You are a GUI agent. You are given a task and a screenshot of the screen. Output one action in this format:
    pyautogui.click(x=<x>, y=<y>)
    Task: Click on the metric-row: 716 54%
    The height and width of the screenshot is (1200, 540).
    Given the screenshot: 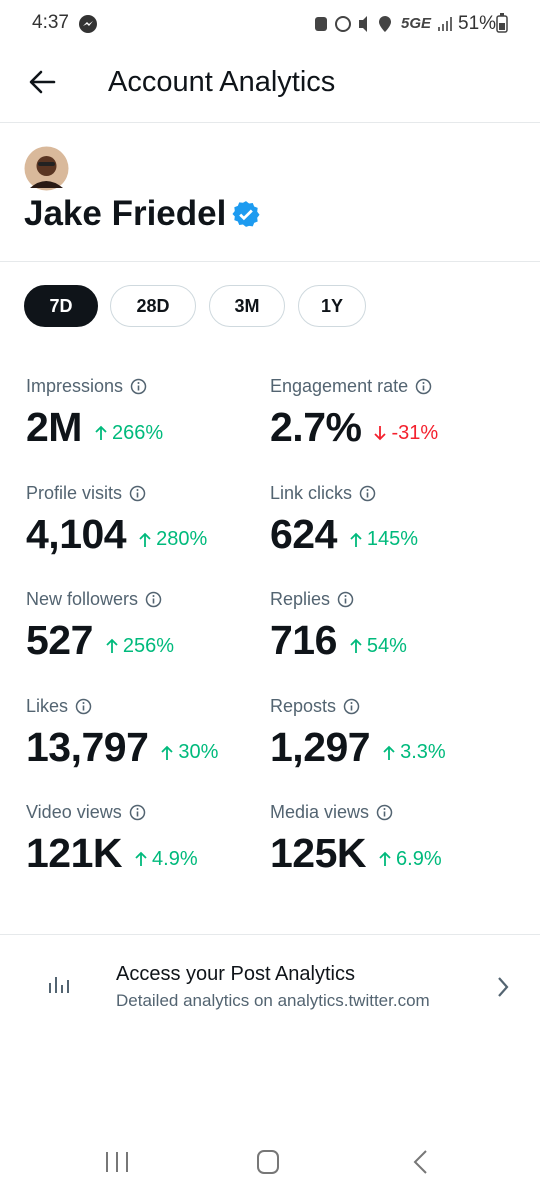 What is the action you would take?
    pyautogui.click(x=338, y=640)
    